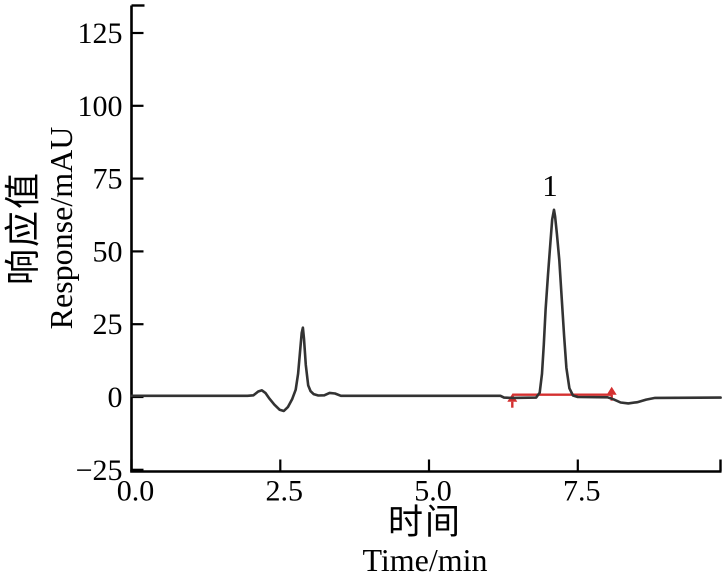 Image resolution: width=725 pixels, height=575 pixels. What do you see at coordinates (285, 491) in the screenshot?
I see `x-tick-label: 2.5` at bounding box center [285, 491].